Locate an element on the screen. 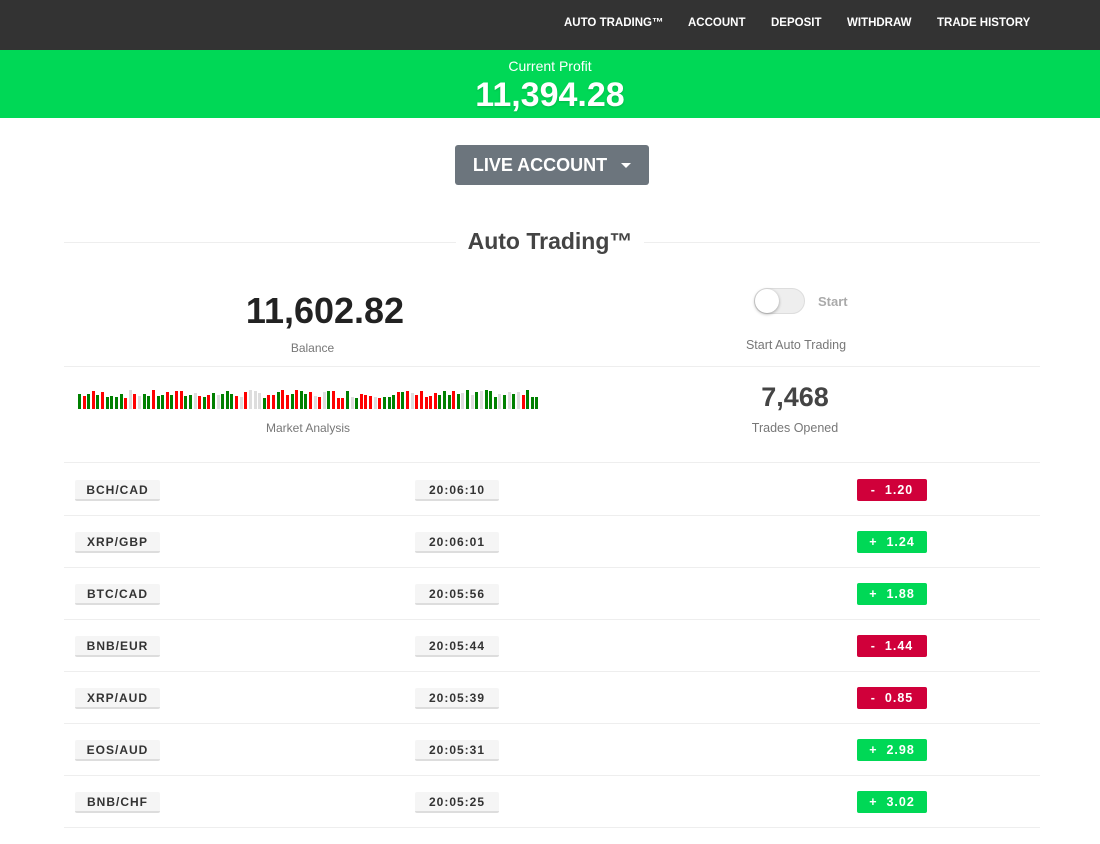 This screenshot has height=844, width=1100. caret-down-icon is located at coordinates (626, 165).